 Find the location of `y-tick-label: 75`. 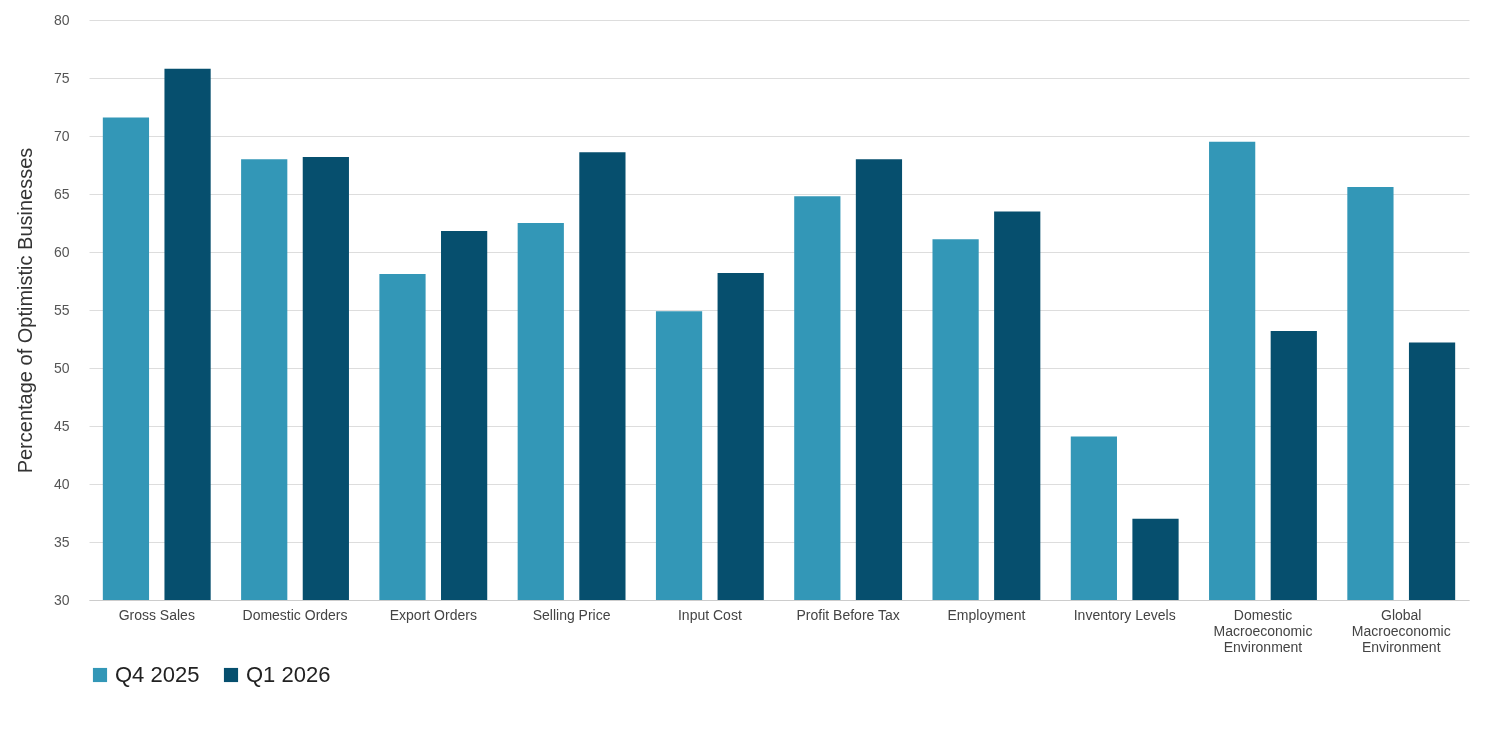

y-tick-label: 75 is located at coordinates (61, 77).